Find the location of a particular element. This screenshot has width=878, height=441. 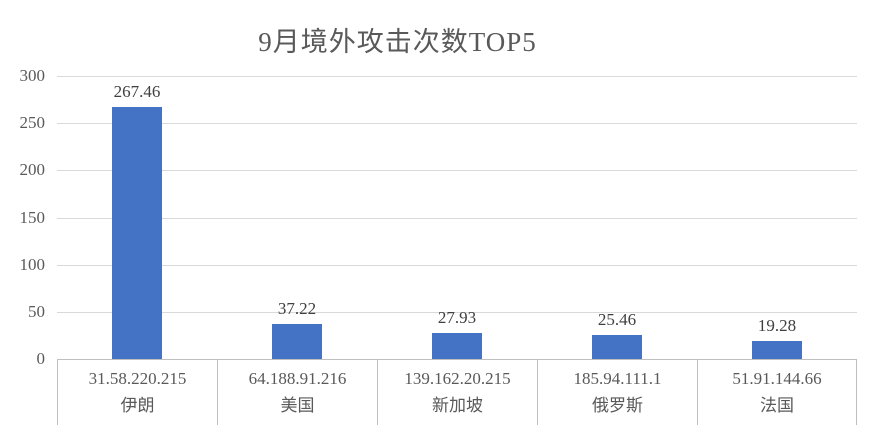

y-tick-label-100: 100 is located at coordinates (32, 264).